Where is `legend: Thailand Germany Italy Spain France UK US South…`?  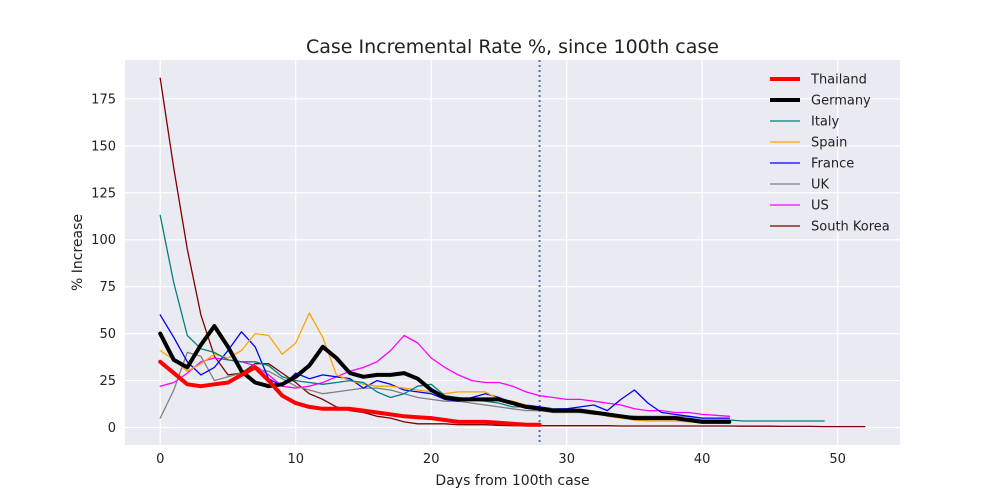 legend: Thailand Germany Italy Spain France UK US South… is located at coordinates (830, 154).